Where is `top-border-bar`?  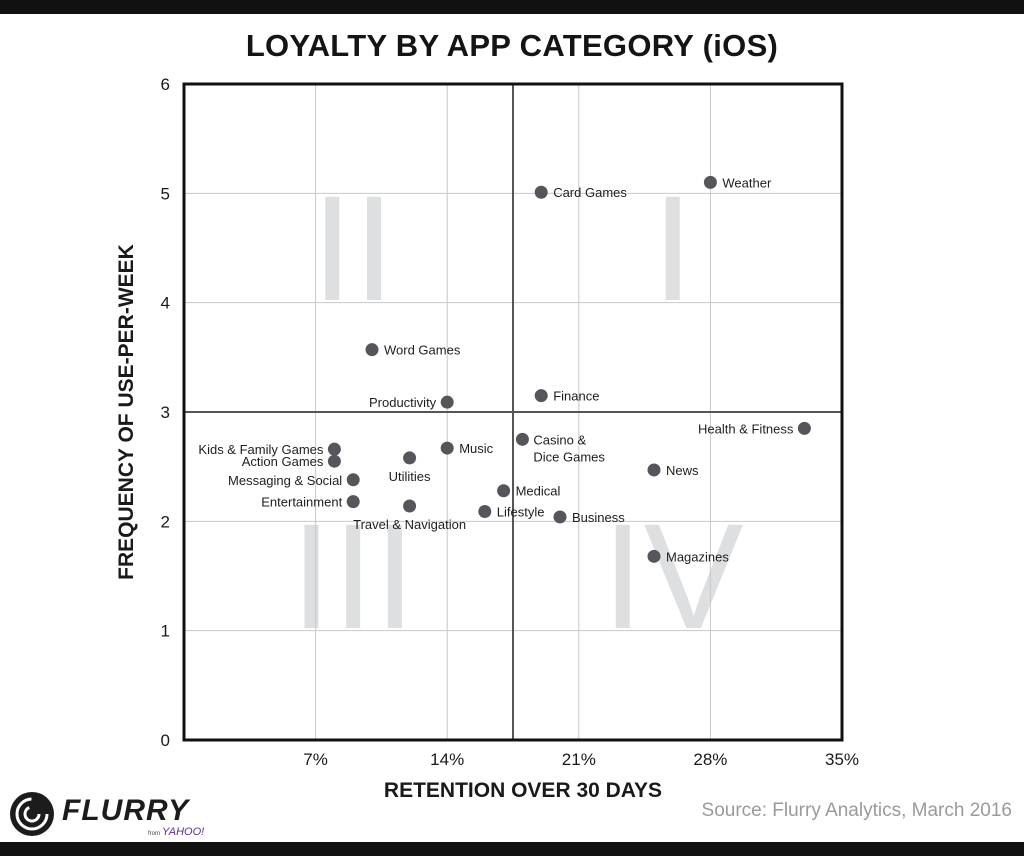
top-border-bar is located at coordinates (512, 7).